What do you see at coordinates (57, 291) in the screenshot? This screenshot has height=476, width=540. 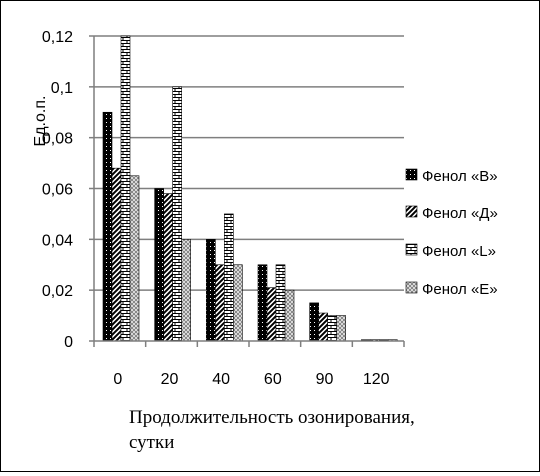 I see `y-tick-label-1: 0,02` at bounding box center [57, 291].